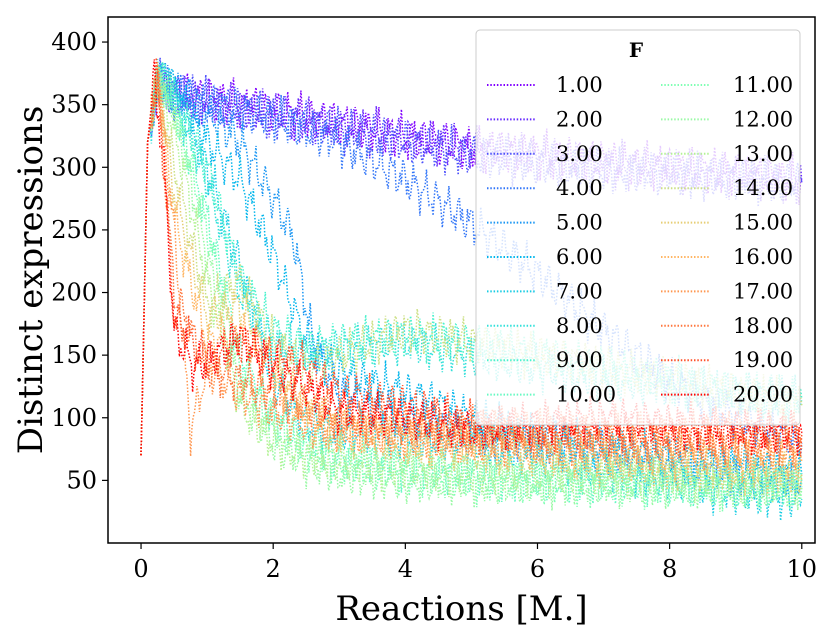  Describe the element at coordinates (579, 326) in the screenshot. I see `legend-label-8.00: 8.00` at that location.